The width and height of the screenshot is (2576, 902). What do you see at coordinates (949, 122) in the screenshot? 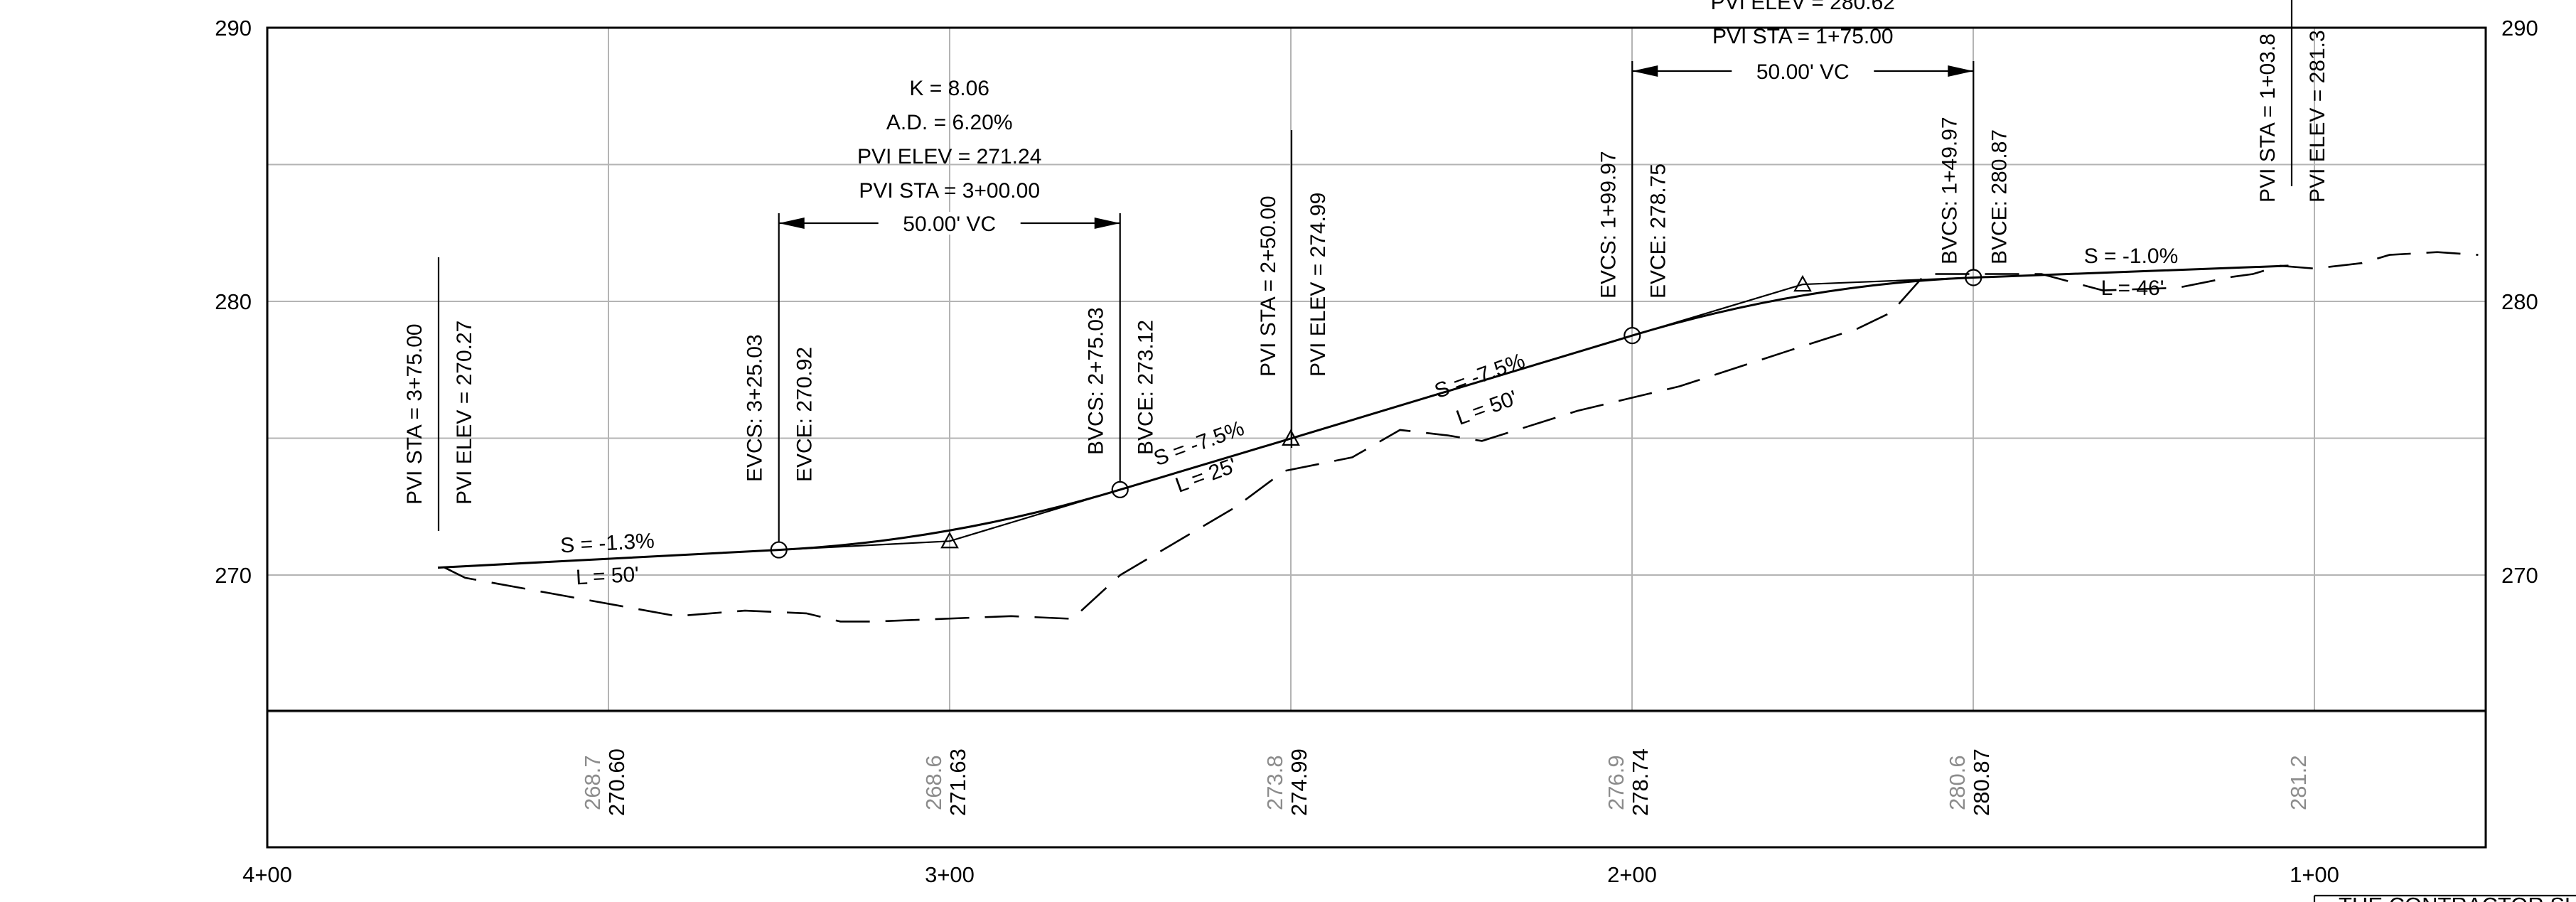
I see `vc-ad-label: A.D. = 6.20%` at bounding box center [949, 122].